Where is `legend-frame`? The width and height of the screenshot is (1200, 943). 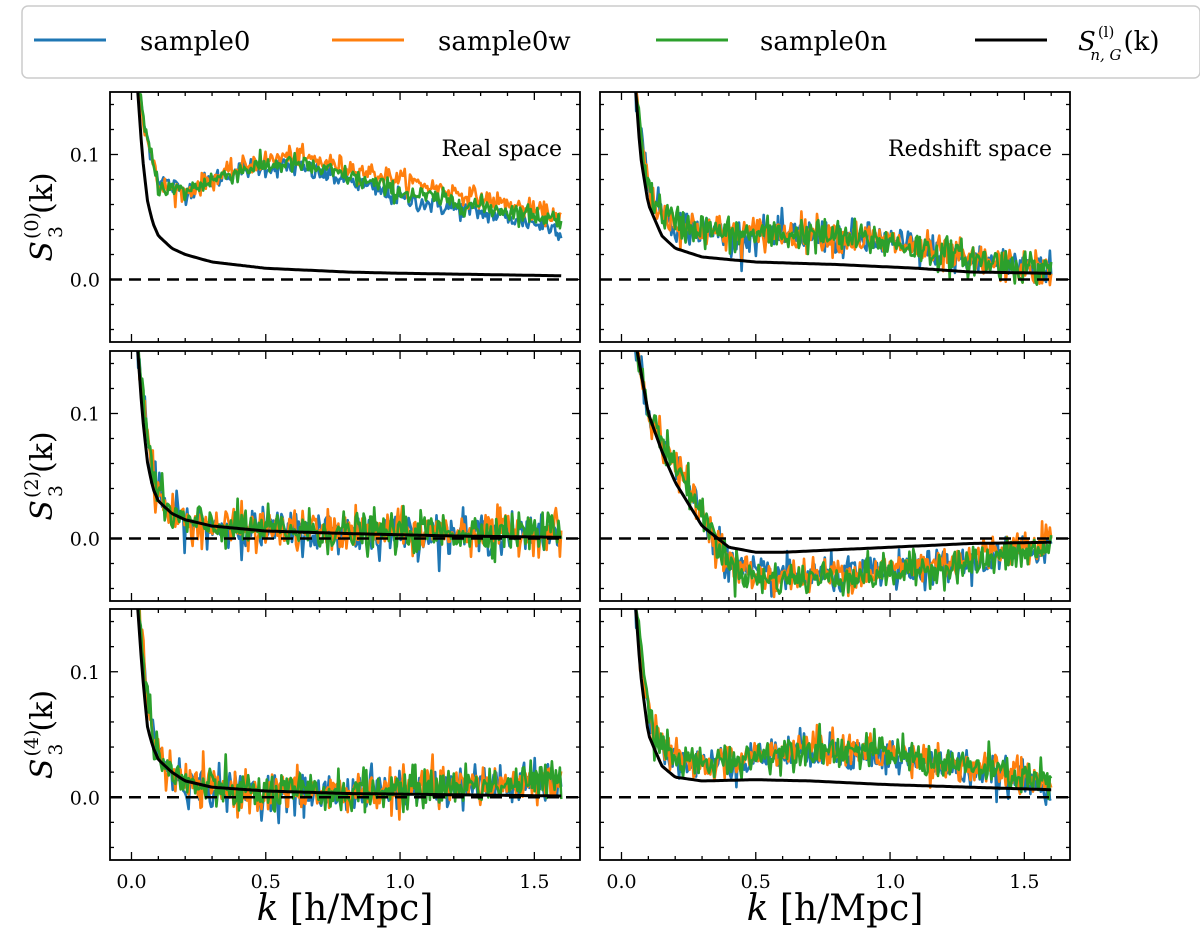 legend-frame is located at coordinates (610, 42).